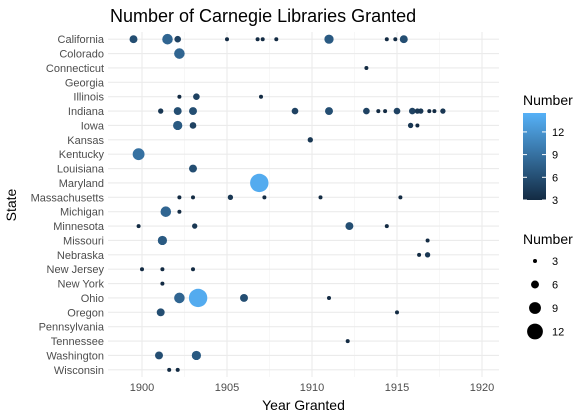  Describe the element at coordinates (79, 371) in the screenshot. I see `y-tick-label: Wisconsin` at that location.